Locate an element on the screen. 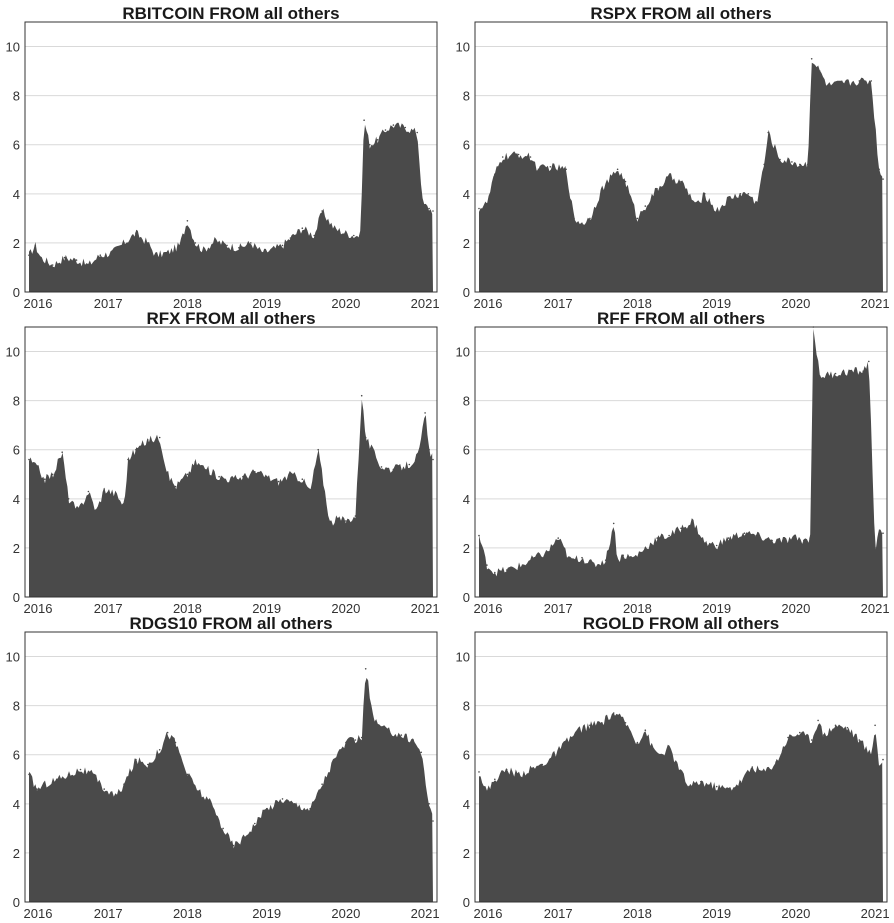  y-tick-label: 0 is located at coordinates (466, 902).